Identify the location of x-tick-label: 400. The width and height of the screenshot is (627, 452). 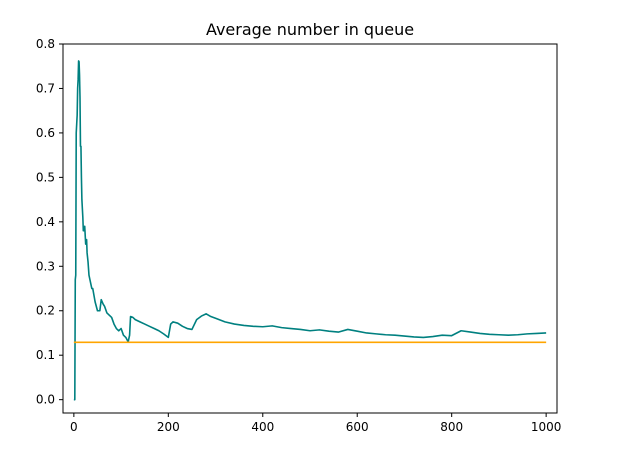
(262, 427).